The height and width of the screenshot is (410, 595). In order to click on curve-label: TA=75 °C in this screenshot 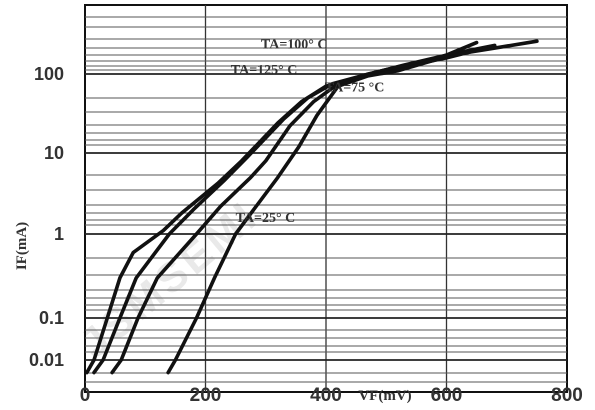, I will do `click(355, 88)`.